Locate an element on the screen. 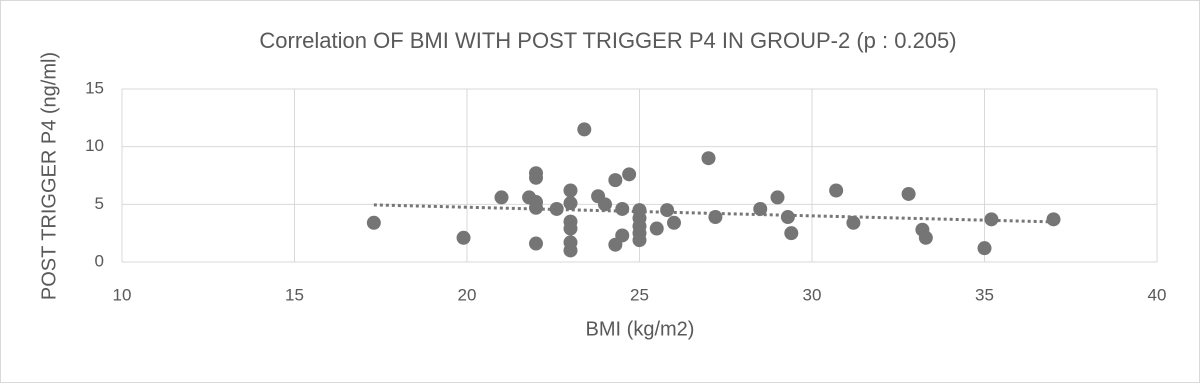 Image resolution: width=1200 pixels, height=383 pixels. y-tick-label: 0 is located at coordinates (99, 260).